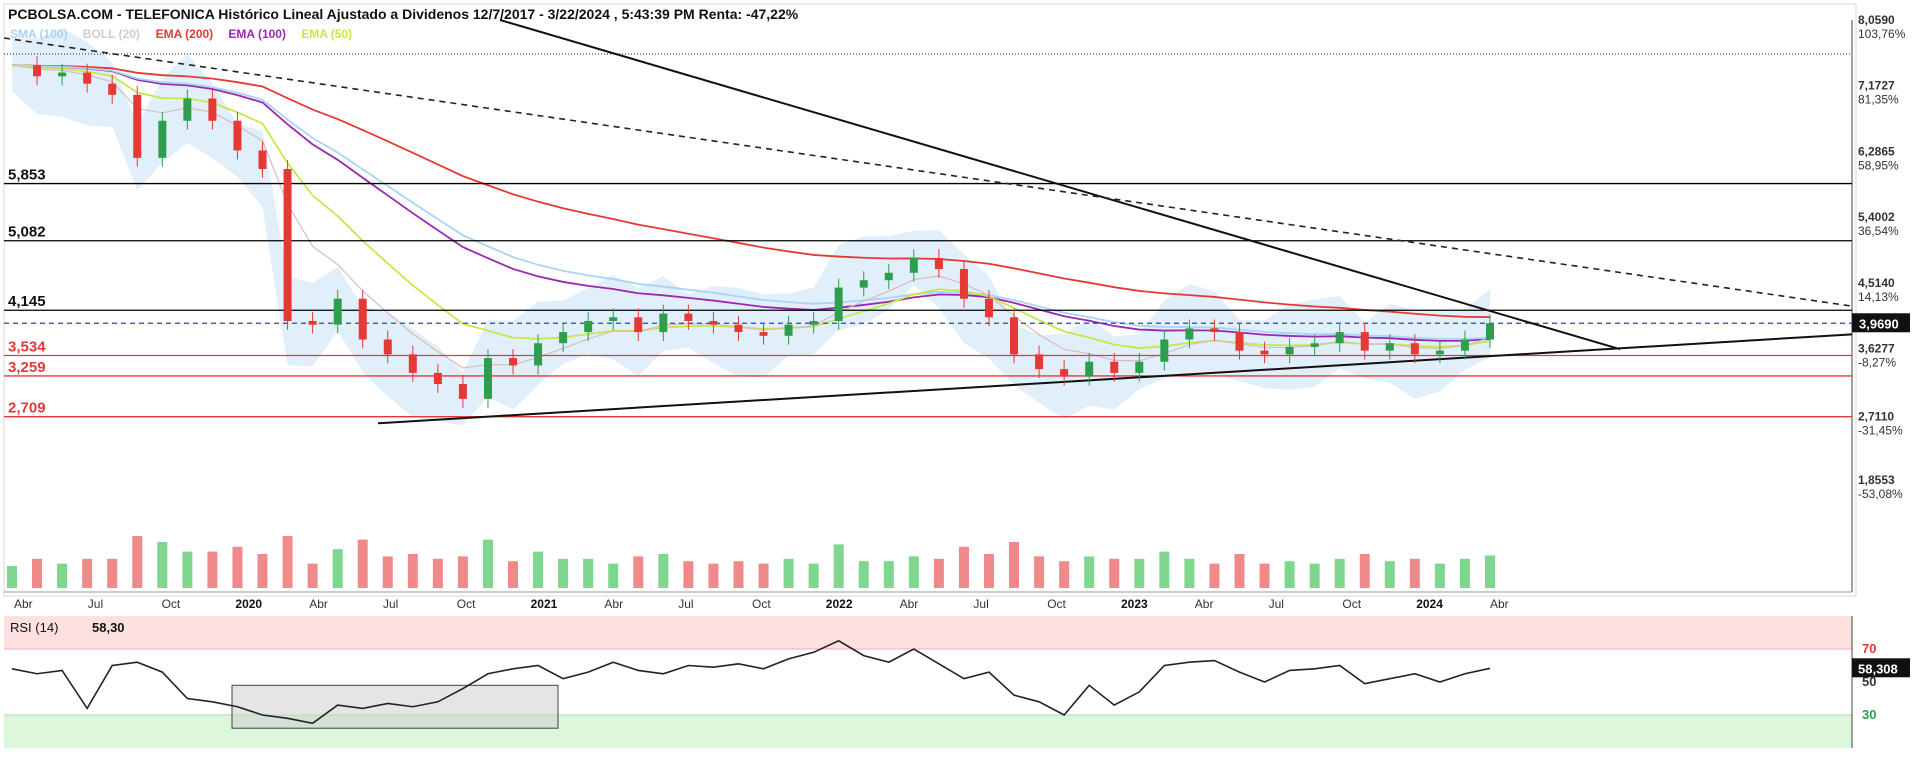 This screenshot has width=1922, height=758. What do you see at coordinates (1876, 480) in the screenshot?
I see `price-axis-value: 1,8553` at bounding box center [1876, 480].